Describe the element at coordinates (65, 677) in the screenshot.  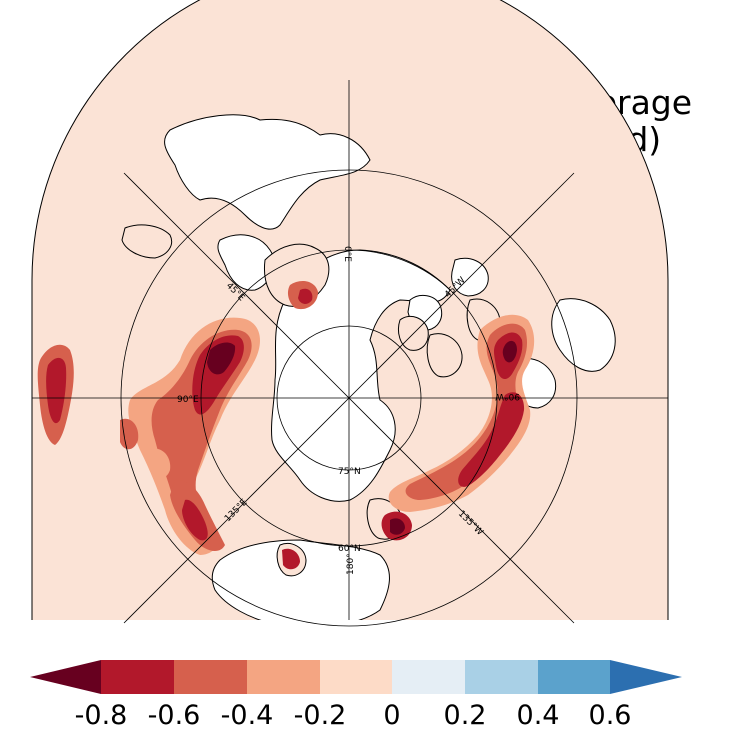
I see `colorbar-low-triangle` at that location.